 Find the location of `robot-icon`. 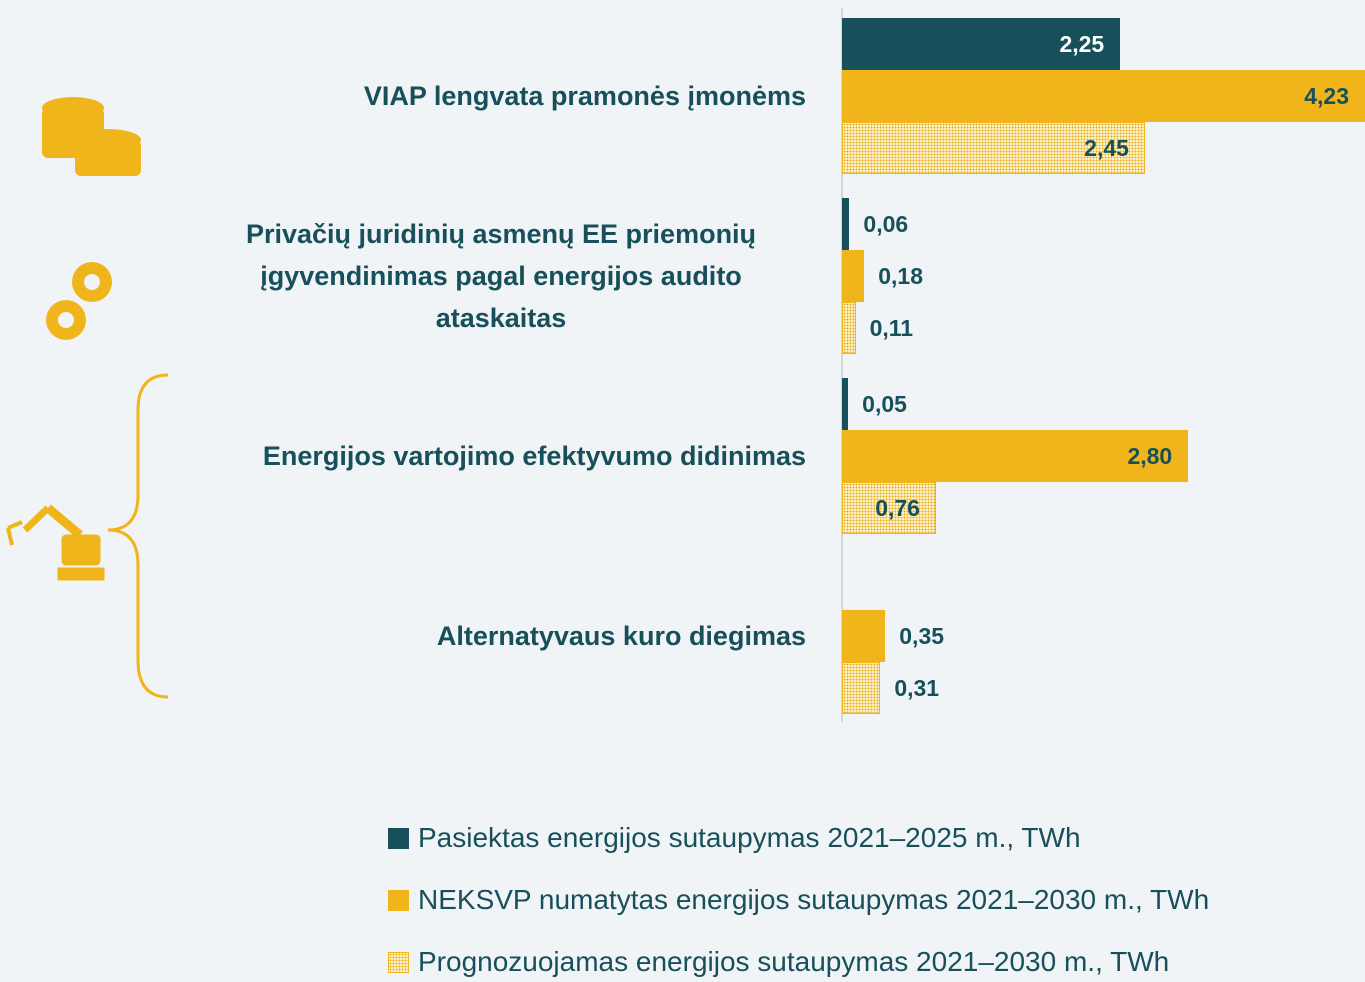

robot-icon is located at coordinates (55, 542).